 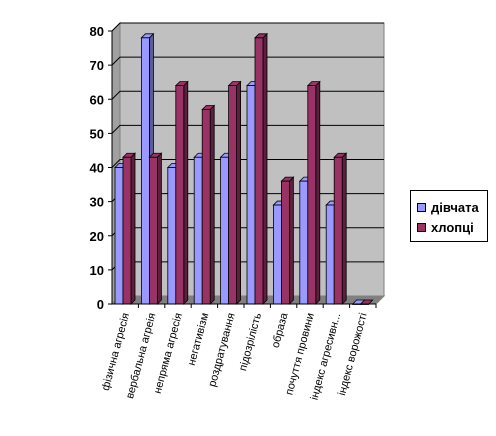 I want to click on y-tick-labels: 0 10 20 30 40 50 60 70 80, so click(x=97, y=168).